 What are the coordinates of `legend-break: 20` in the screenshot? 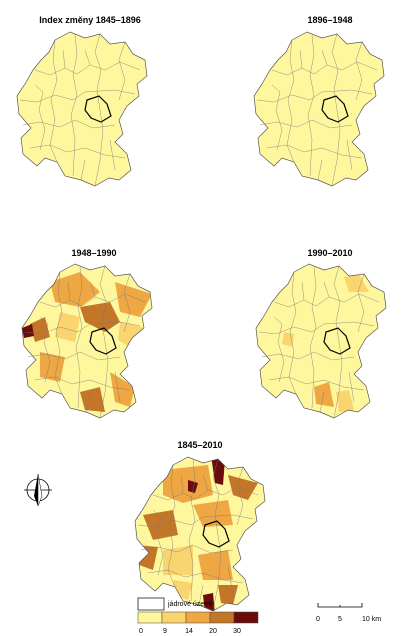 It's located at (213, 631).